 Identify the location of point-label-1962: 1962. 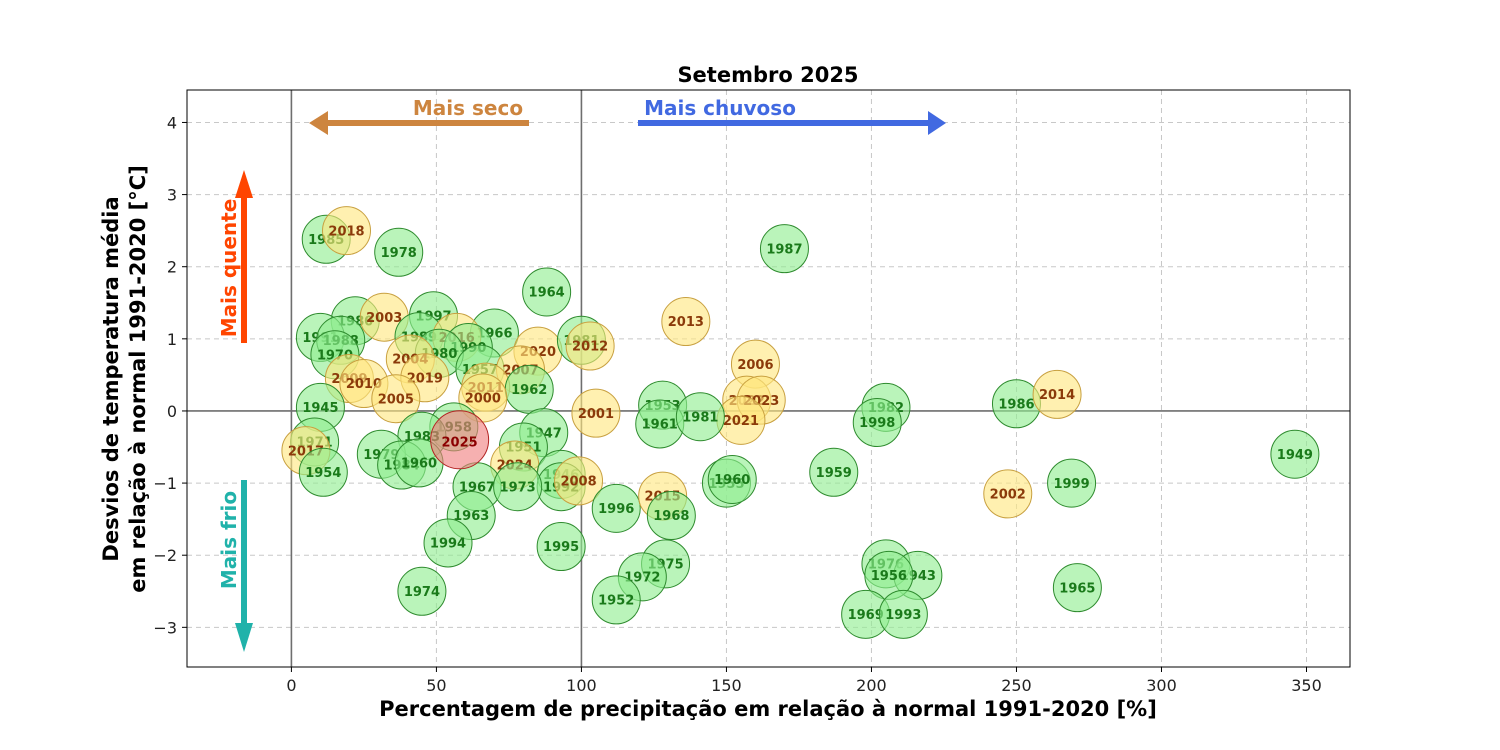
(529, 390).